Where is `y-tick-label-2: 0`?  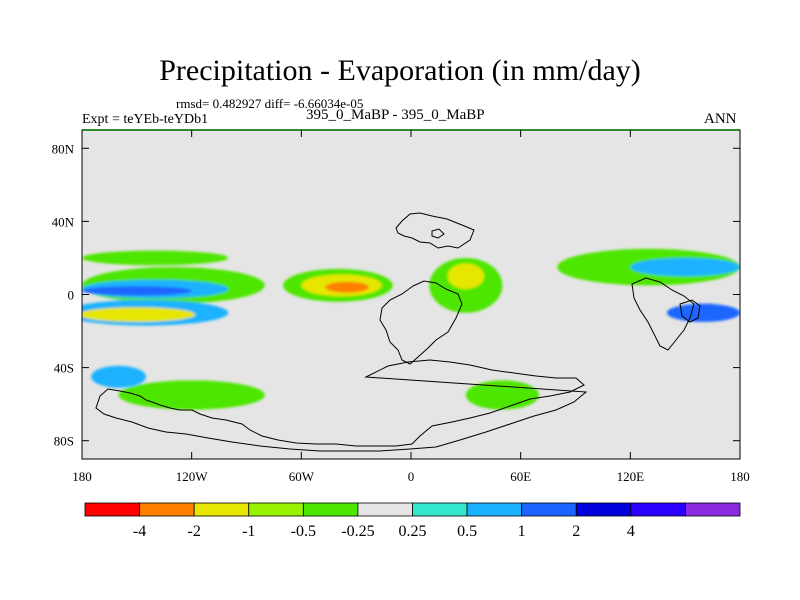
y-tick-label-2: 0 is located at coordinates (71, 295).